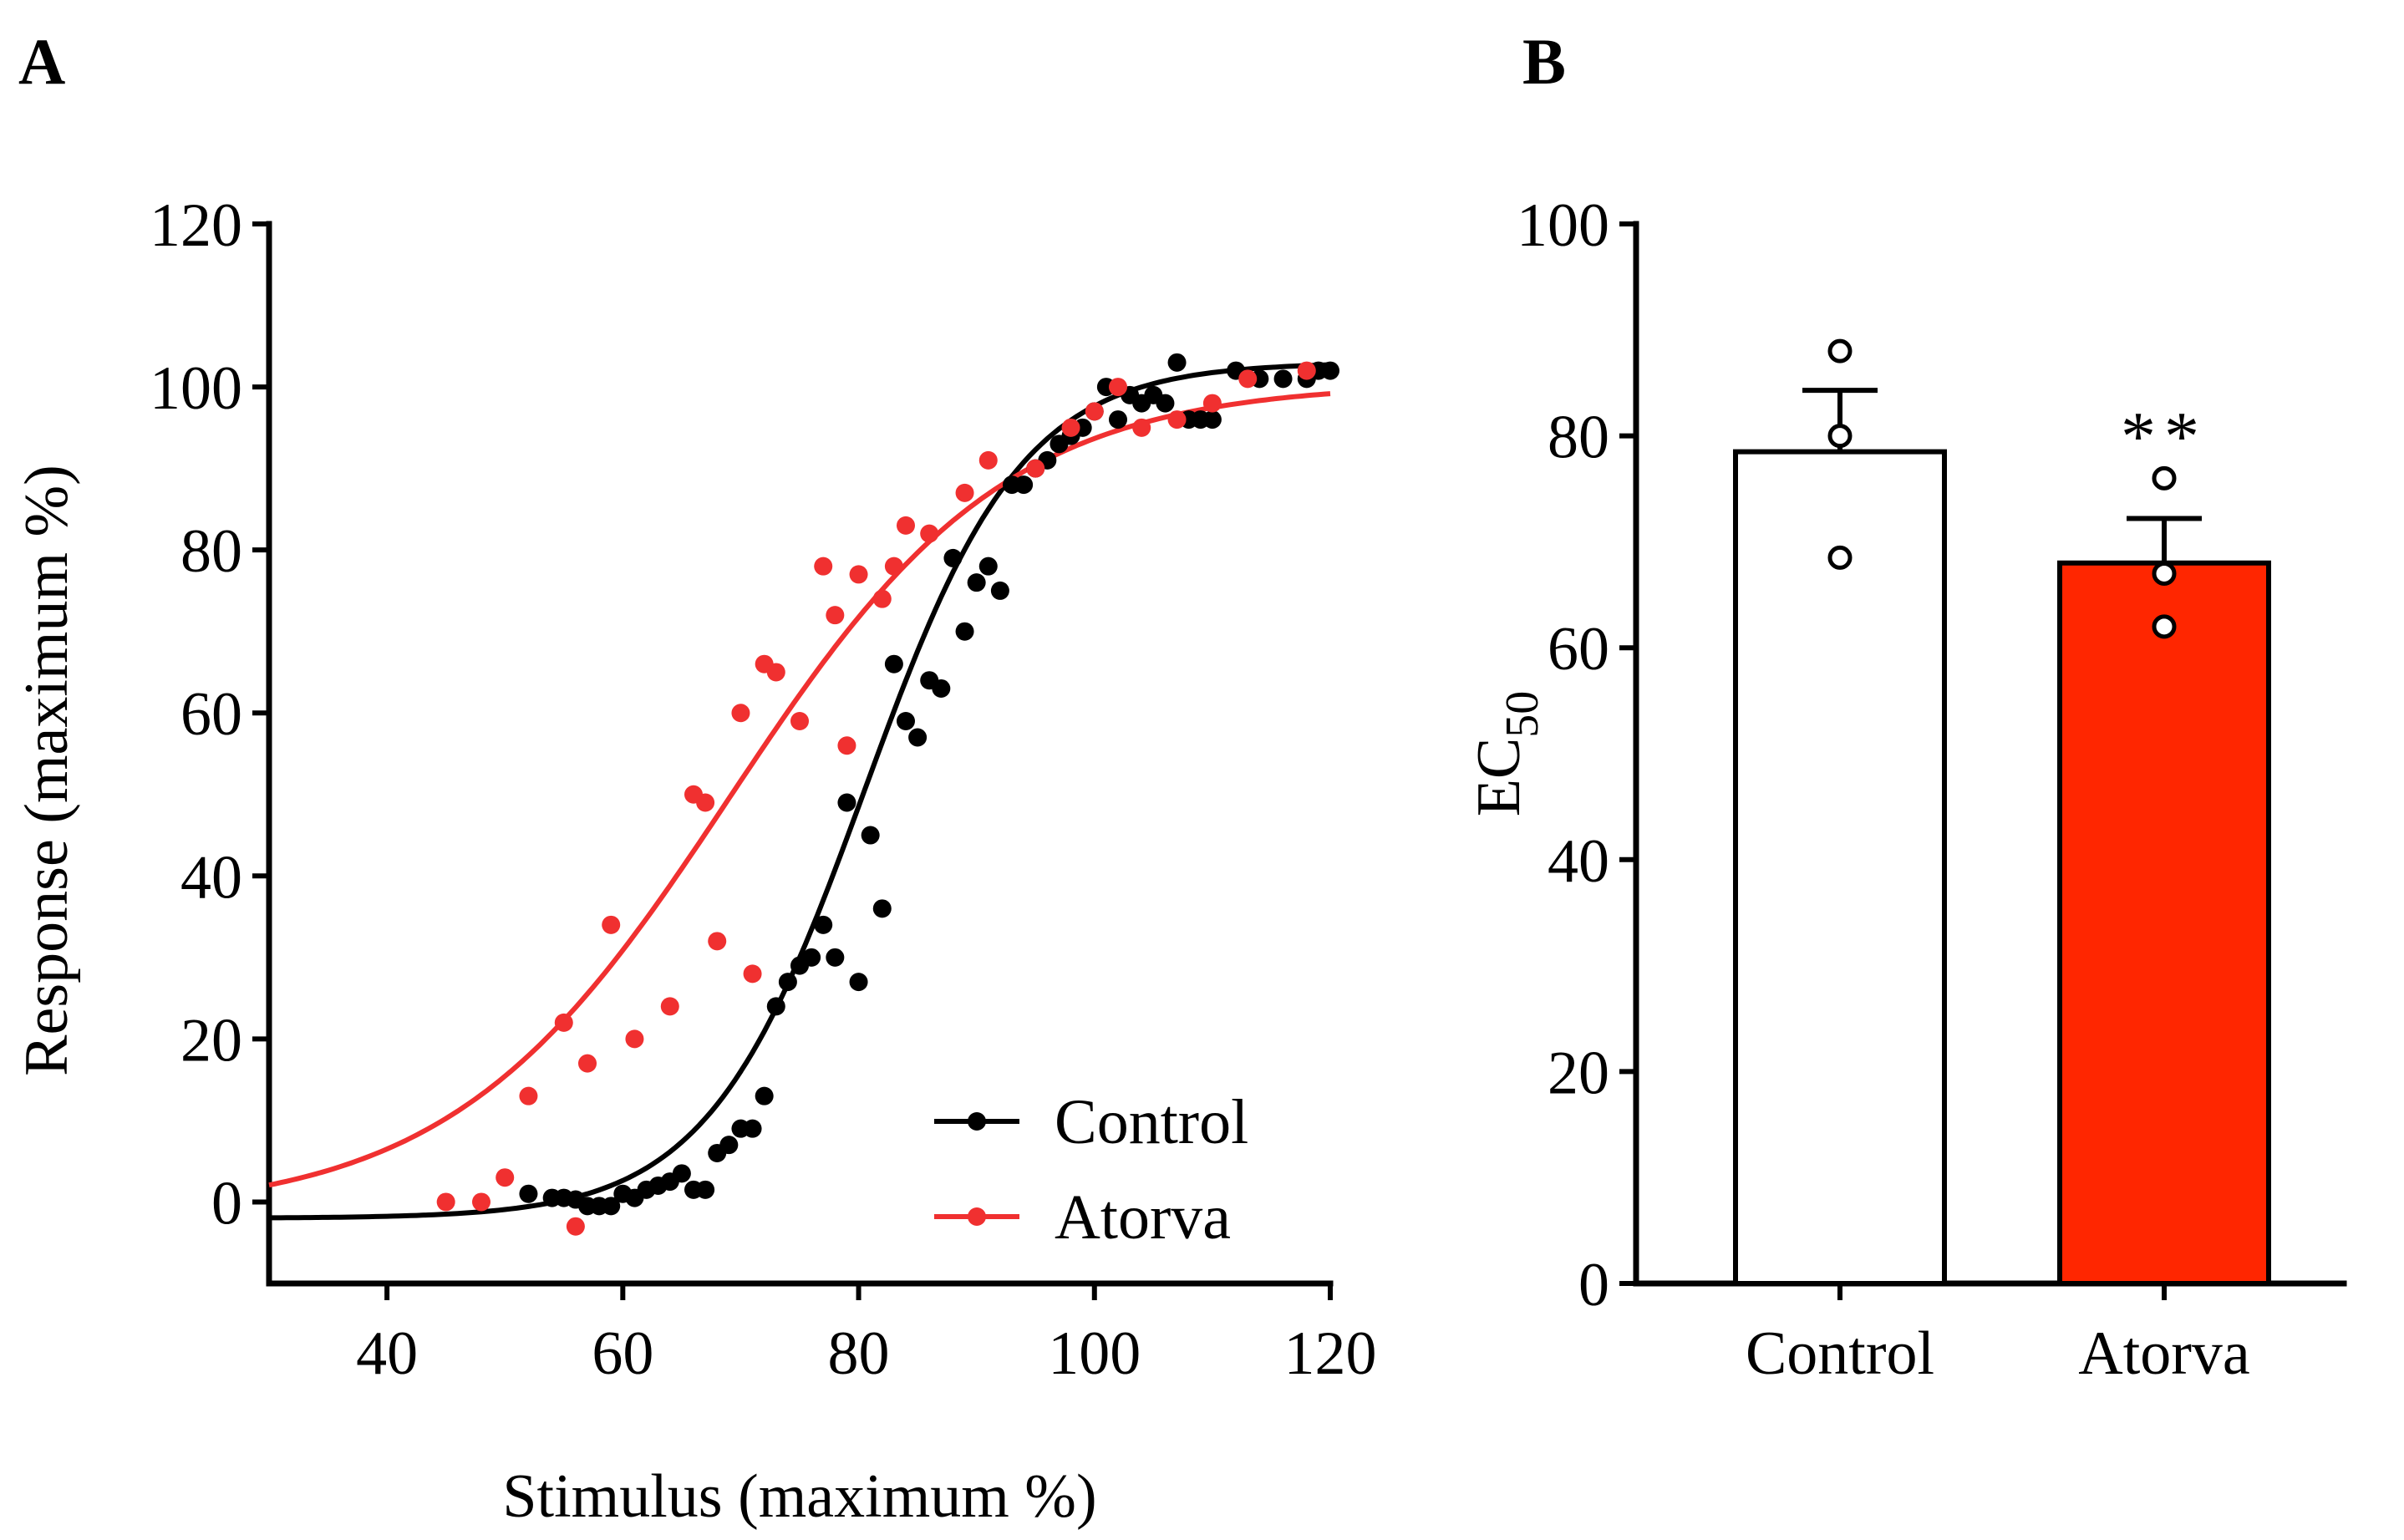  What do you see at coordinates (211, 714) in the screenshot?
I see `y-tick-label: 60` at bounding box center [211, 714].